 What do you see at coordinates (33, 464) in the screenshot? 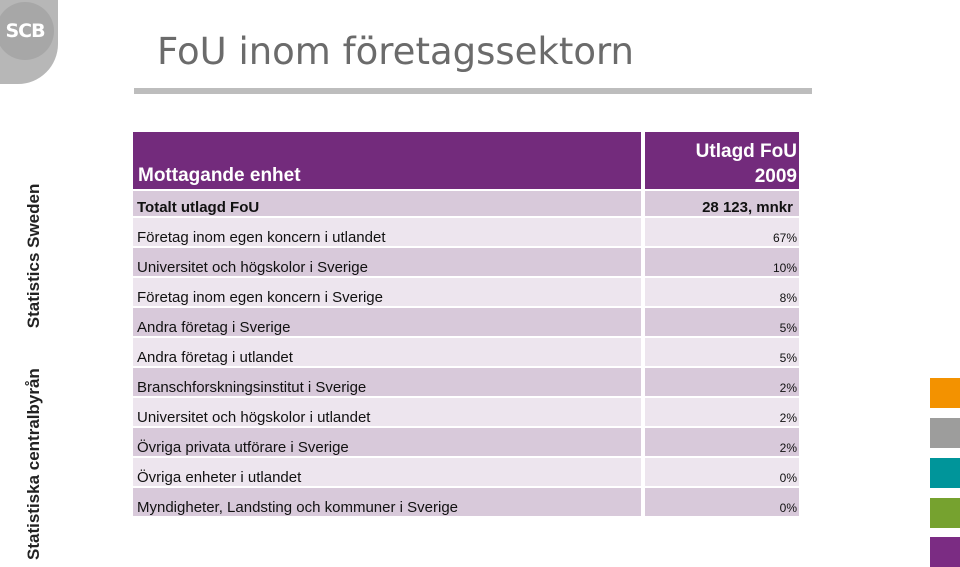
I see `org-name-sv: Statistiska centralbyrån` at bounding box center [33, 464].